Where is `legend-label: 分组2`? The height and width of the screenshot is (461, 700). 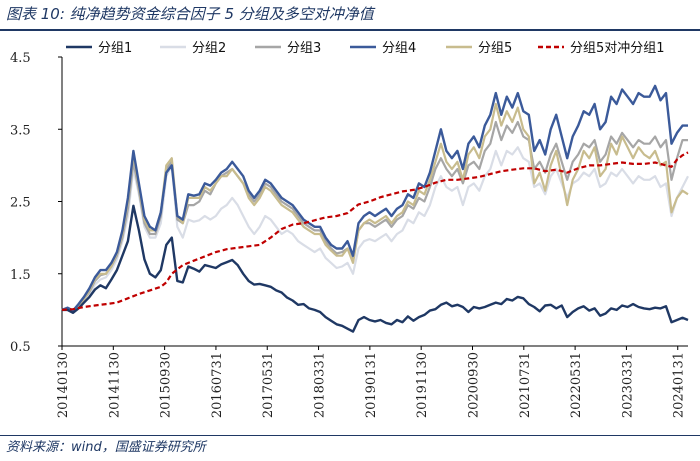 legend-label: 分组2 is located at coordinates (209, 48).